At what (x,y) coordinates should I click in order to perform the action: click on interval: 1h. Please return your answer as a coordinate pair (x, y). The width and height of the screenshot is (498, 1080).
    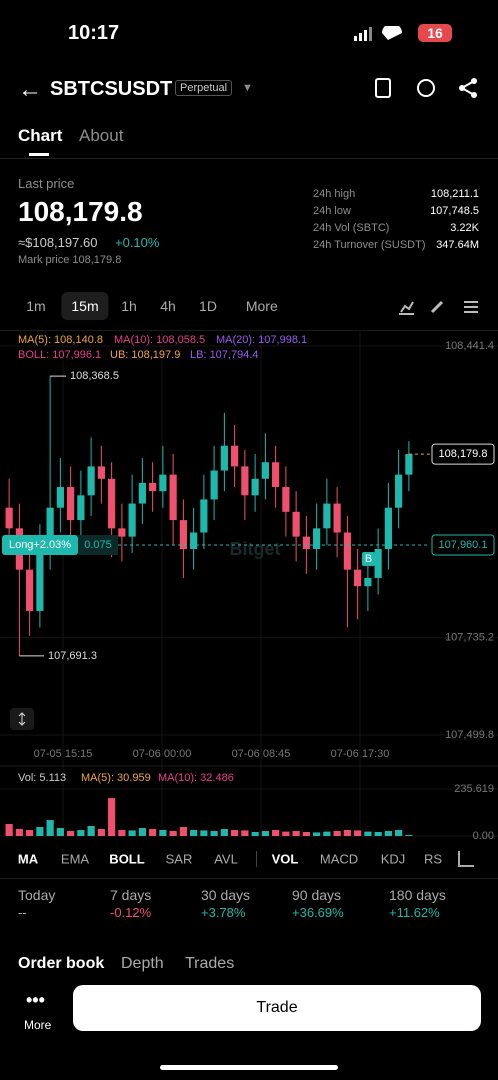
    Looking at the image, I should click on (129, 306).